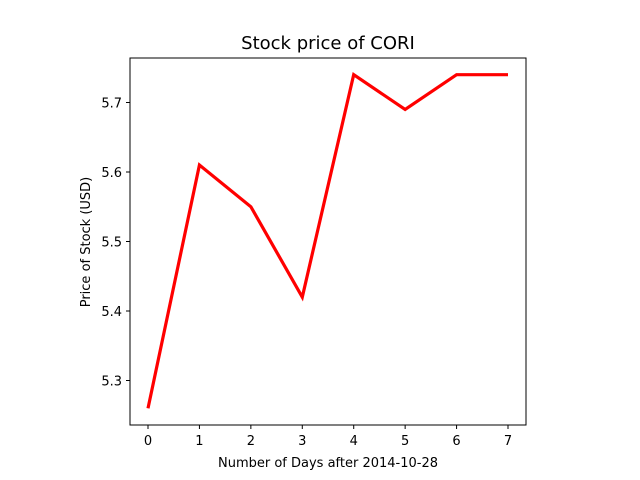  I want to click on x-tick-label: 3, so click(302, 441).